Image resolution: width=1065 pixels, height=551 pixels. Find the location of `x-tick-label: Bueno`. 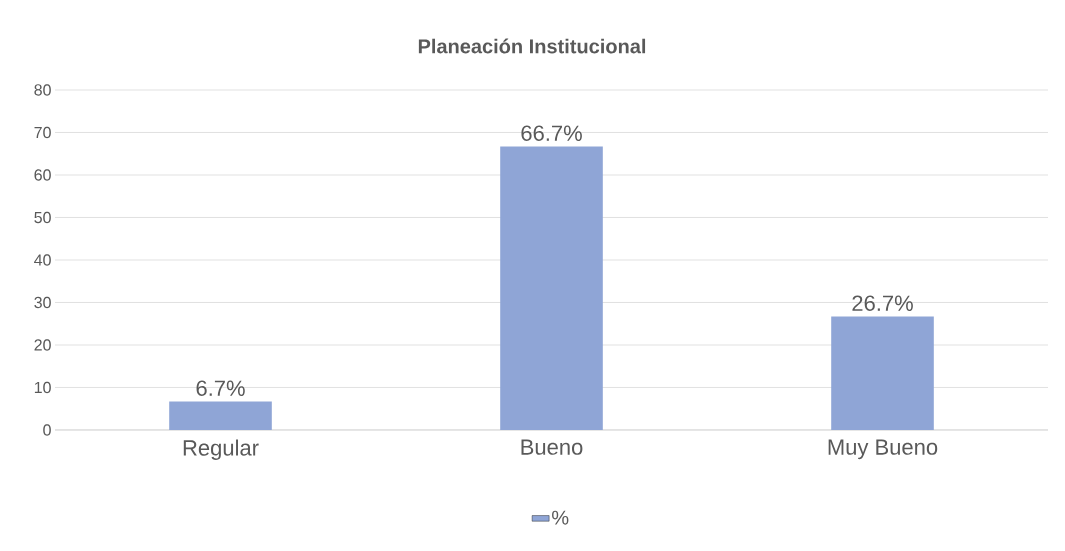

x-tick-label: Bueno is located at coordinates (552, 447).